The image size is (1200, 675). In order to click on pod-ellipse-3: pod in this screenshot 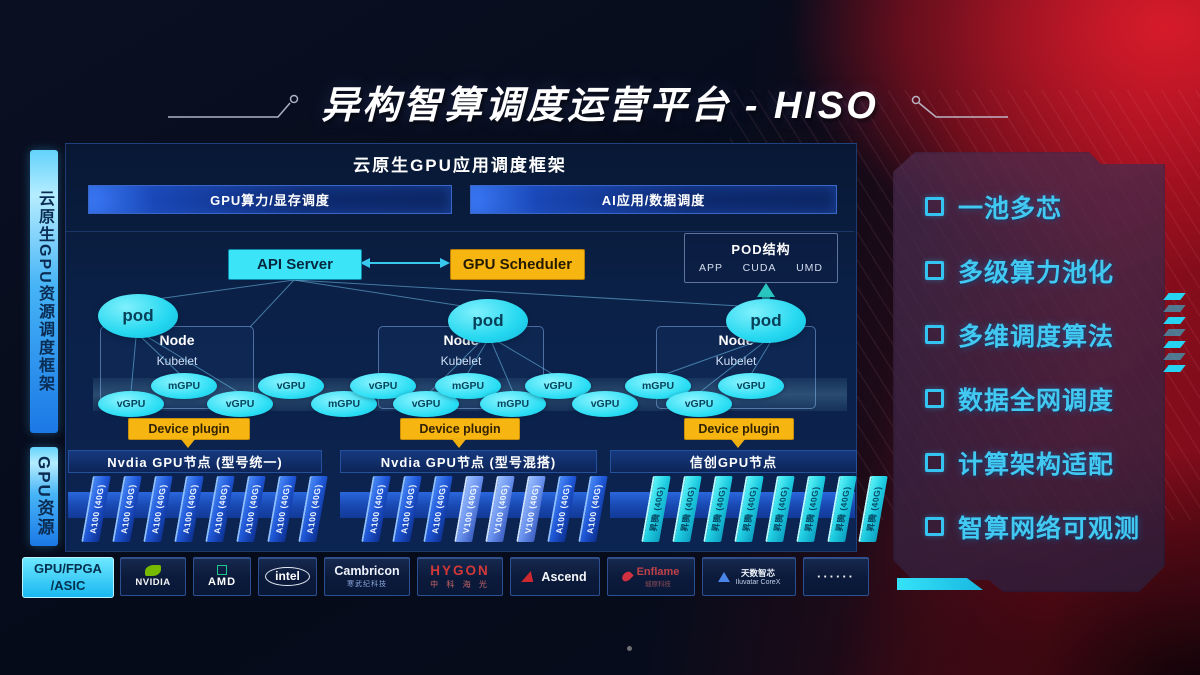, I will do `click(766, 321)`.